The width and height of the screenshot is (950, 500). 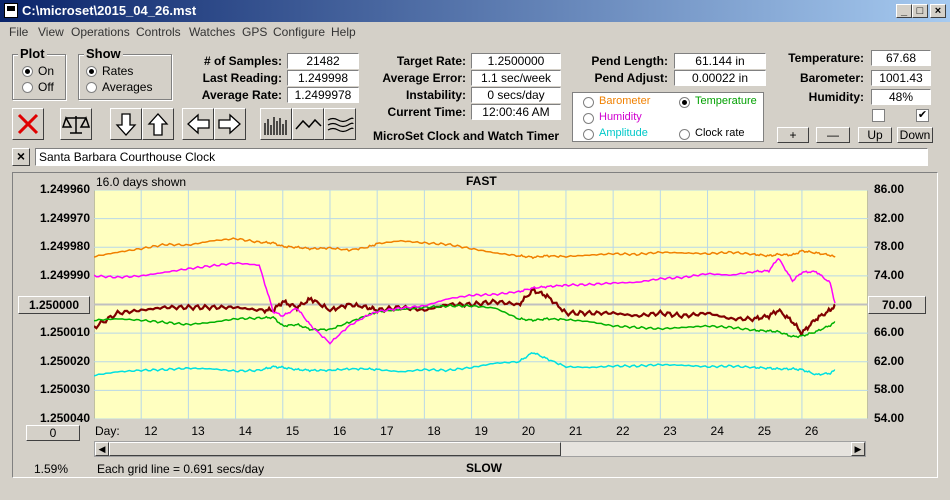 I want to click on arrow-up-icon, so click(x=158, y=124).